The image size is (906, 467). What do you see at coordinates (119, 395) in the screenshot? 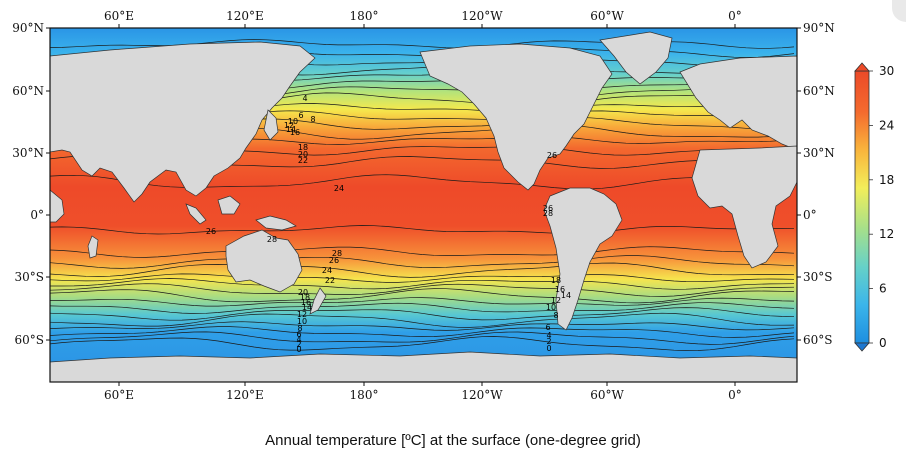
I see `lon-tick-label-bottom: 60°E` at bounding box center [119, 395].